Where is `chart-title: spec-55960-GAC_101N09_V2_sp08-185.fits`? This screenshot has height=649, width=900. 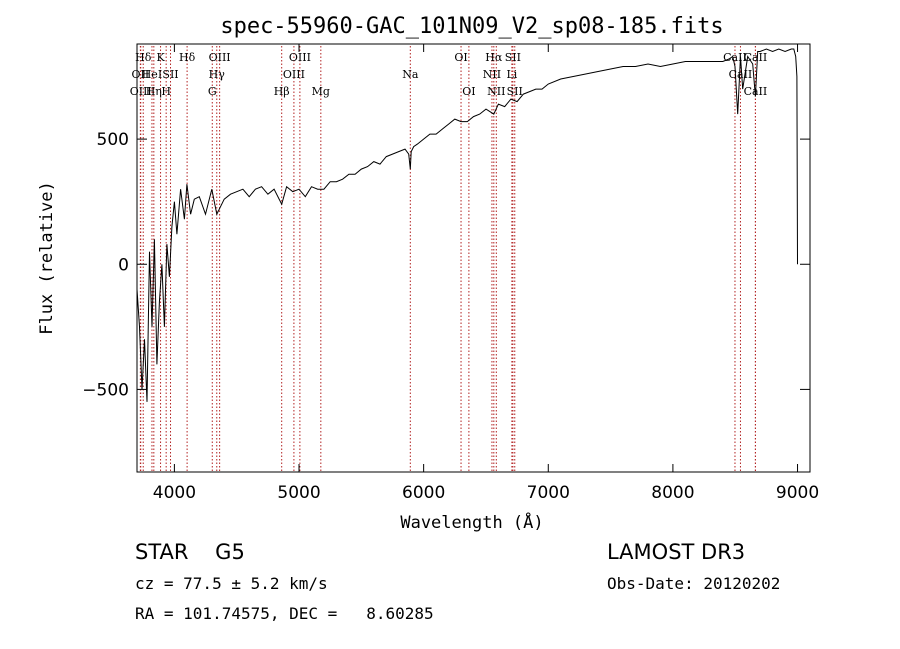
chart-title: spec-55960-GAC_101N09_V2_sp08-185.fits is located at coordinates (471, 26).